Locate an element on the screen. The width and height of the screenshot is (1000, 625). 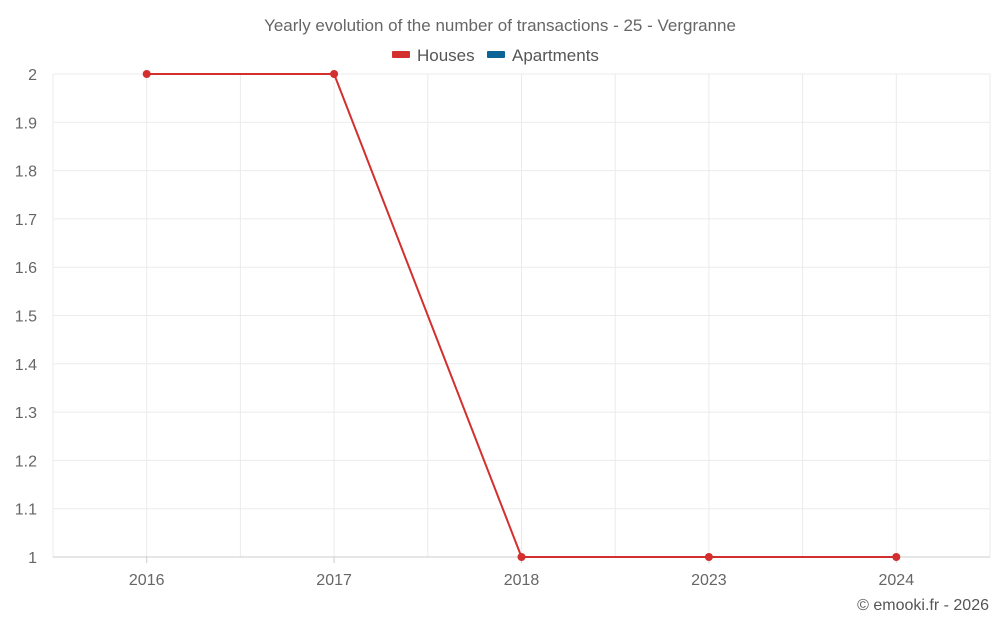
legend-item-apartments: Apartments is located at coordinates (543, 55).